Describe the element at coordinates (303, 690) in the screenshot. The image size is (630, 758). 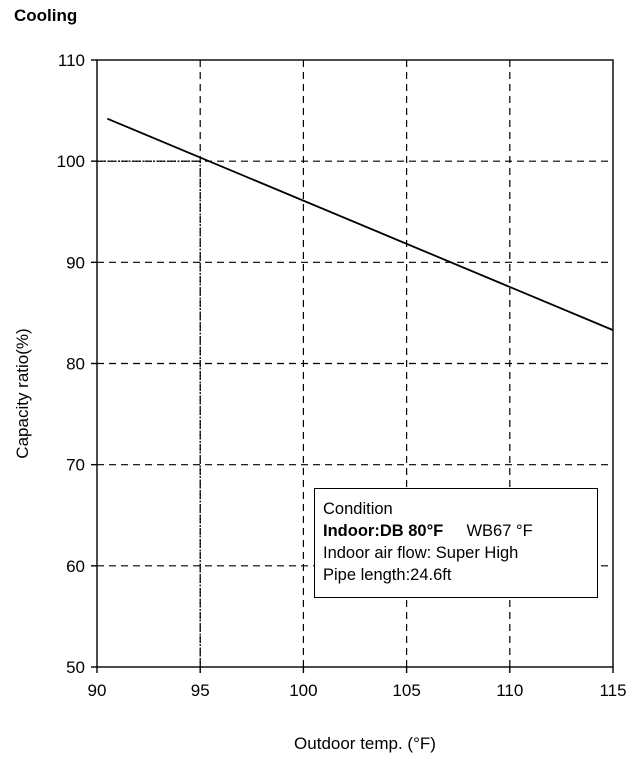
I see `x-tick-label: 100` at that location.